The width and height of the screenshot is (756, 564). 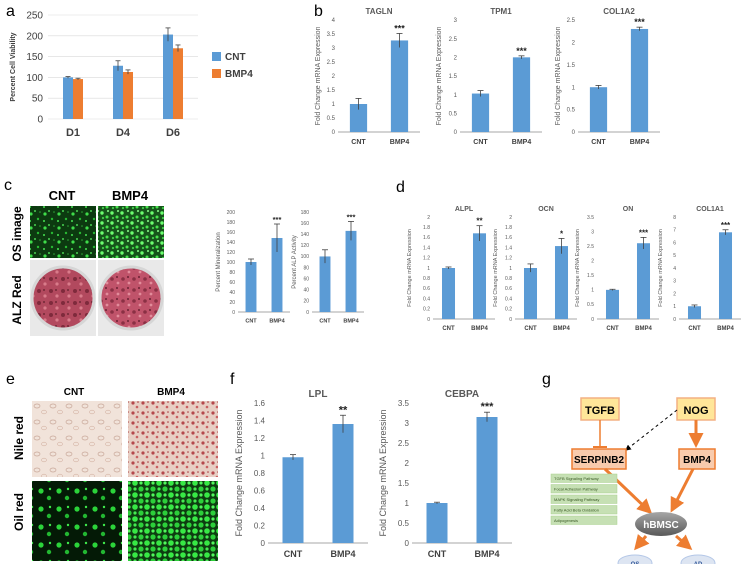 I want to click on e-row-label-oil: Oil red, so click(x=19, y=512).